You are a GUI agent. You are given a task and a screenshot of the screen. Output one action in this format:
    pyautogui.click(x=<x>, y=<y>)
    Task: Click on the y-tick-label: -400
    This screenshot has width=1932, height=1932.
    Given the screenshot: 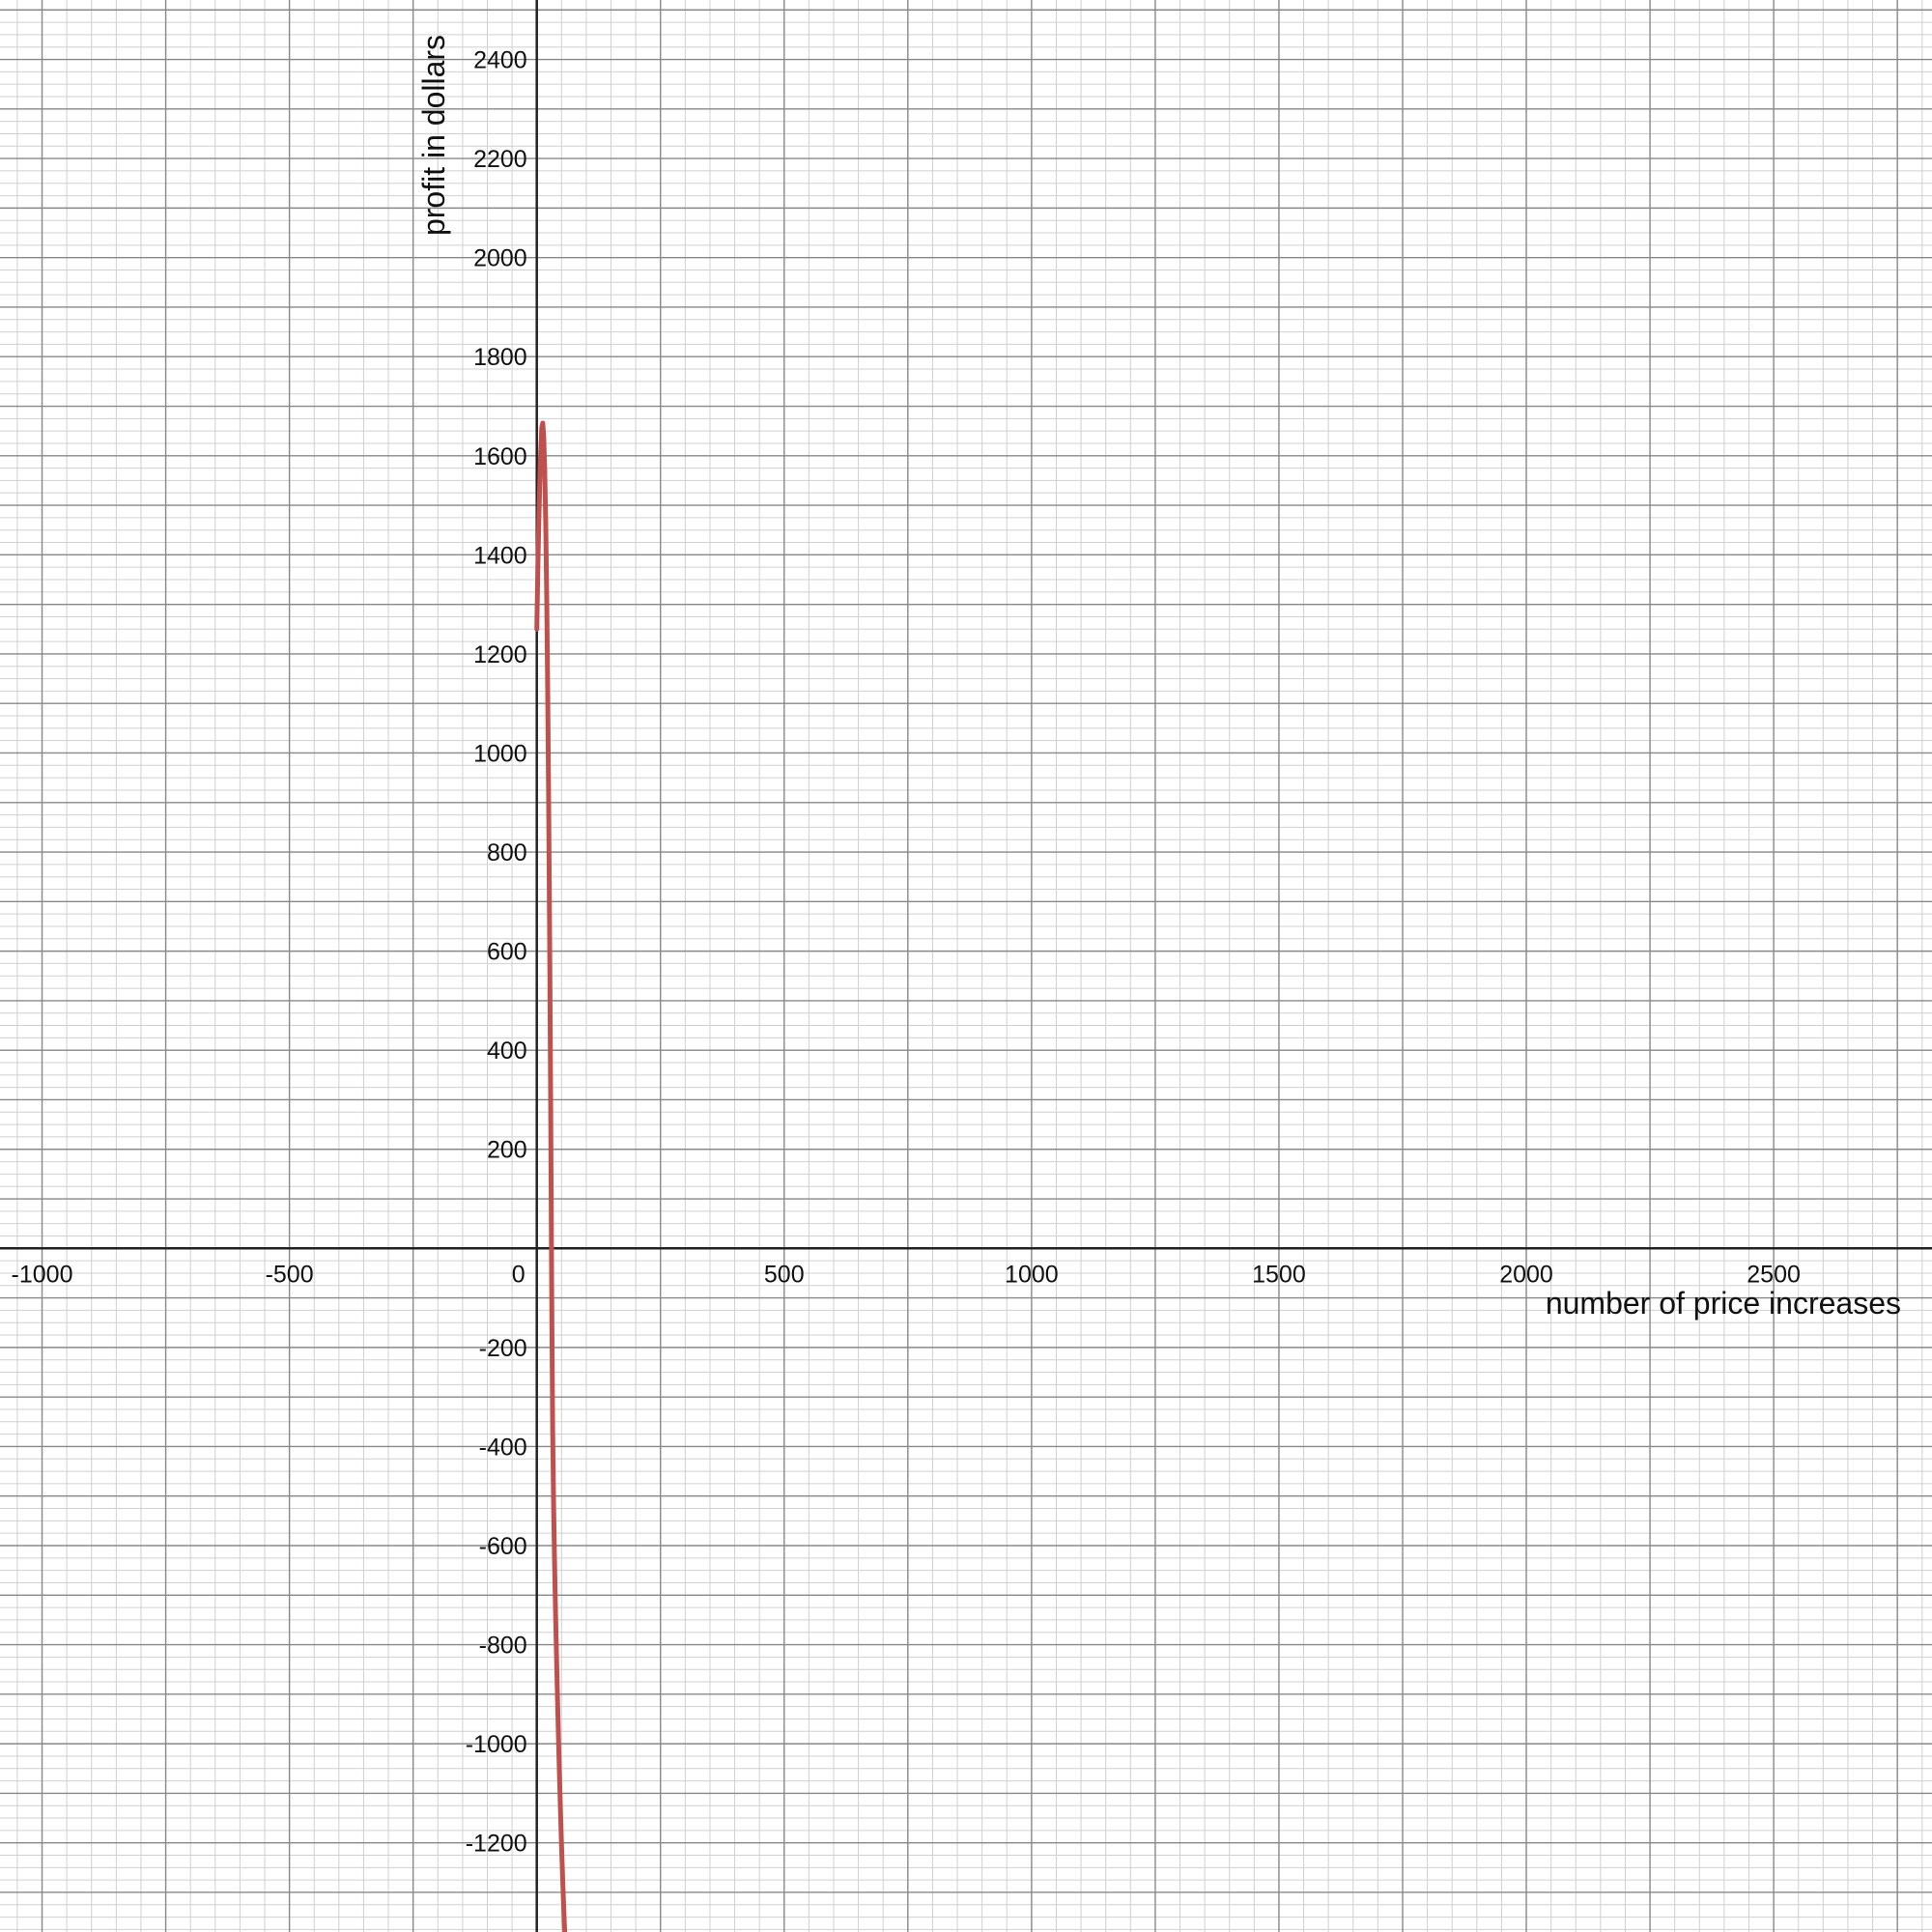 What is the action you would take?
    pyautogui.click(x=503, y=1447)
    